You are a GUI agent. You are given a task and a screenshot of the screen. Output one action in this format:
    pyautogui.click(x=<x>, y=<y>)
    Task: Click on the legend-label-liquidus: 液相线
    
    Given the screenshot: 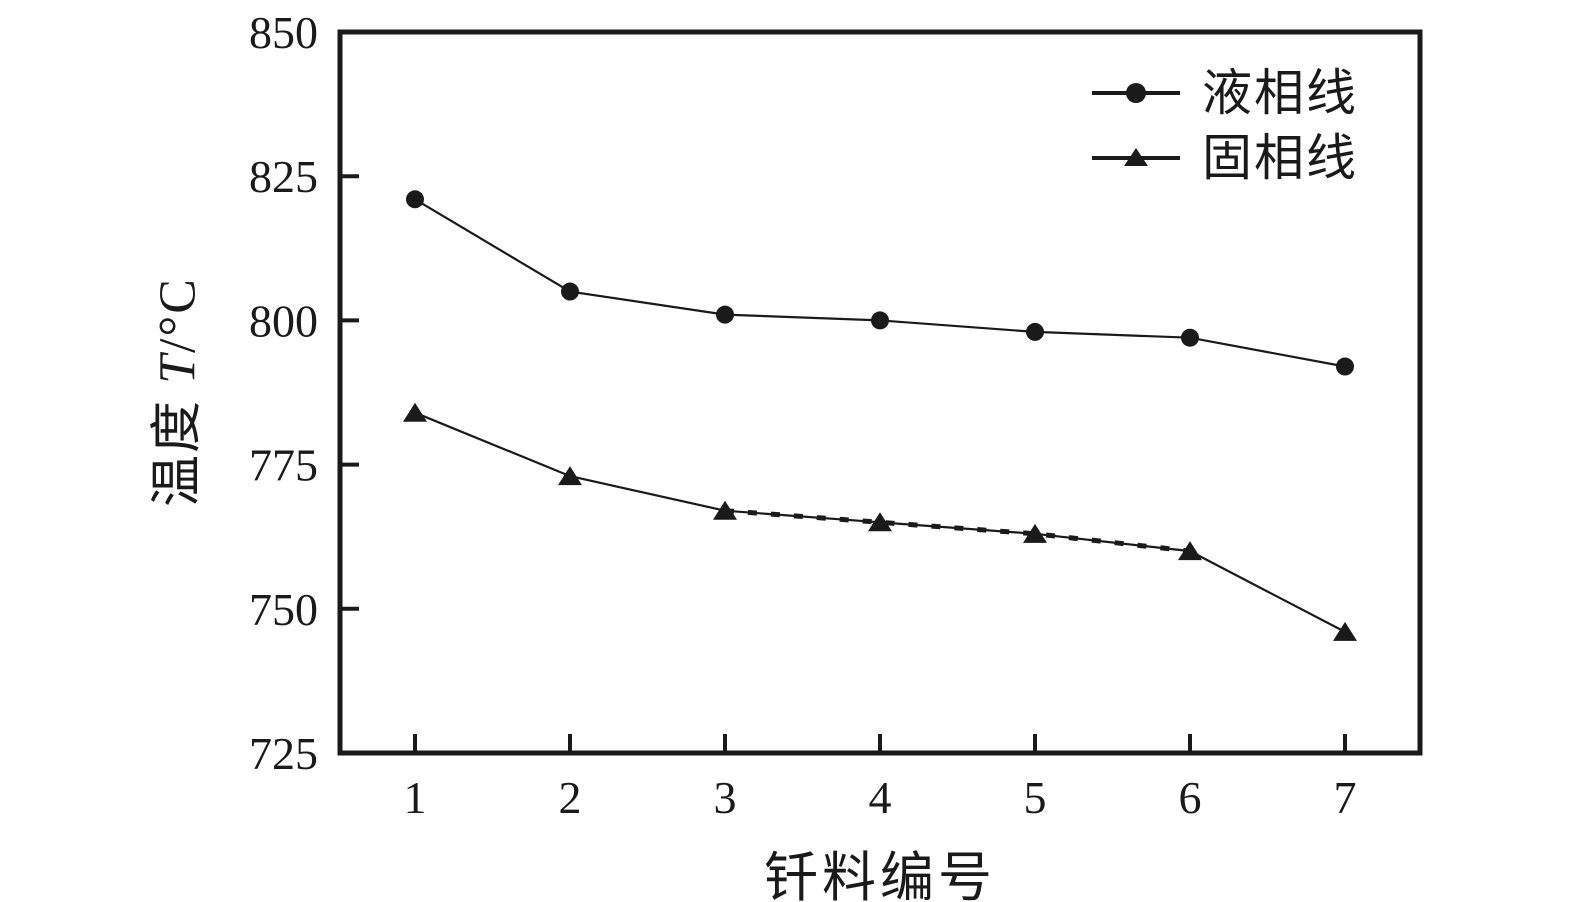 What is the action you would take?
    pyautogui.click(x=1280, y=92)
    